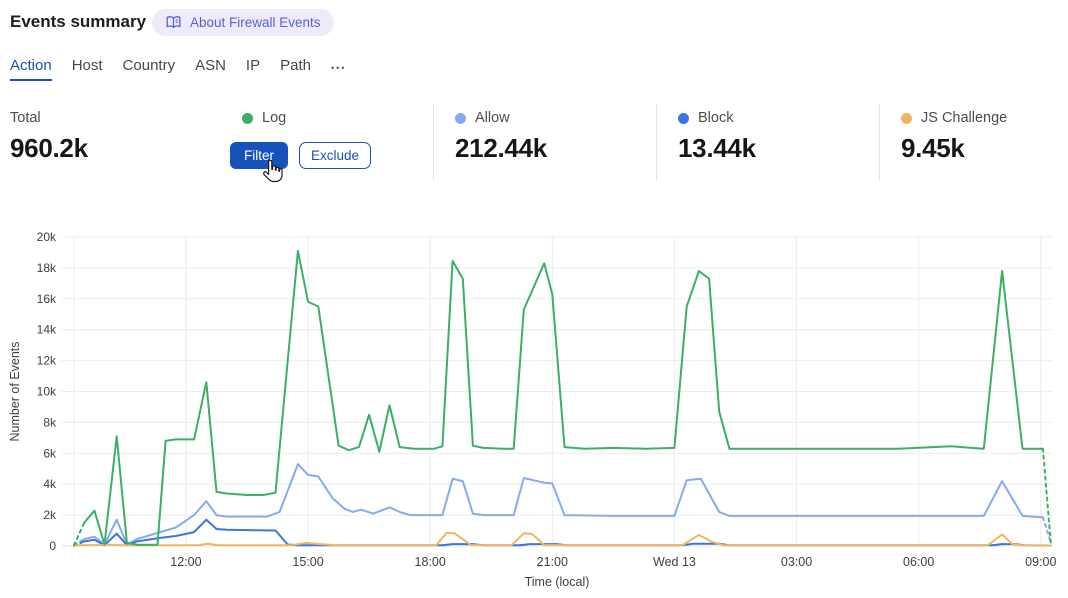 This screenshot has width=1068, height=598. What do you see at coordinates (563, 504) in the screenshot?
I see `series-line-allow` at bounding box center [563, 504].